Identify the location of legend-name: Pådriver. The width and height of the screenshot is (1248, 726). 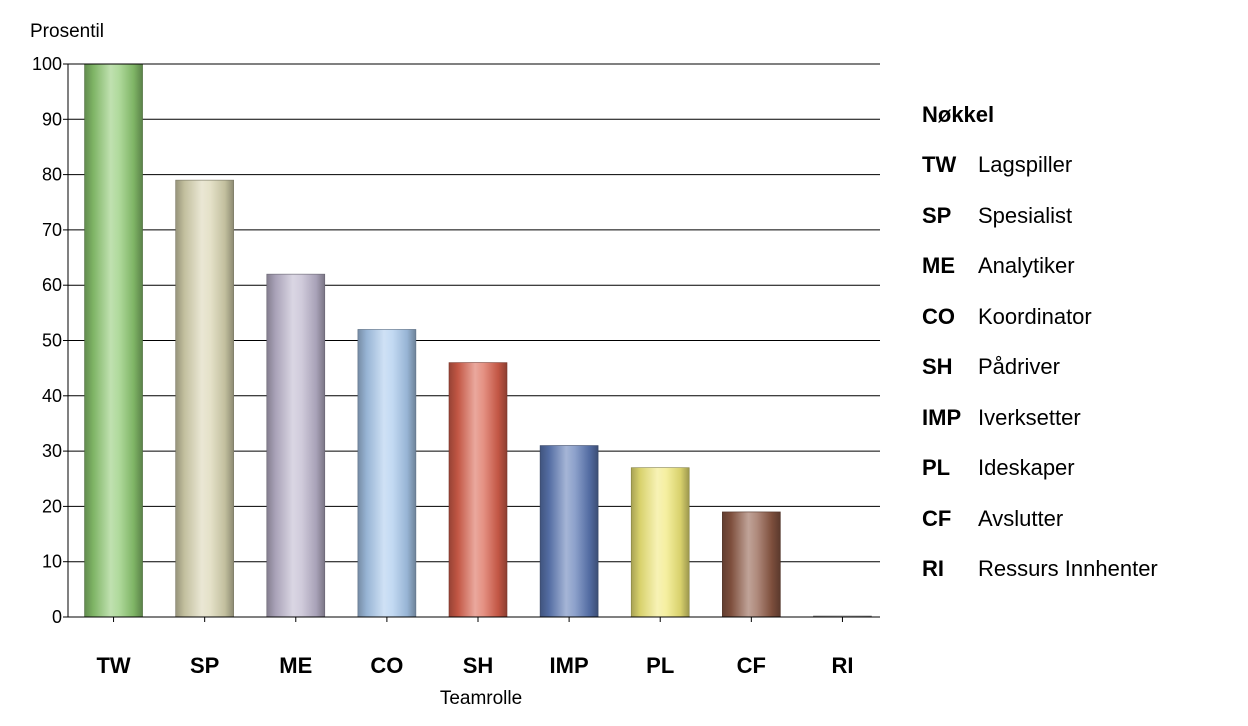
(1019, 366).